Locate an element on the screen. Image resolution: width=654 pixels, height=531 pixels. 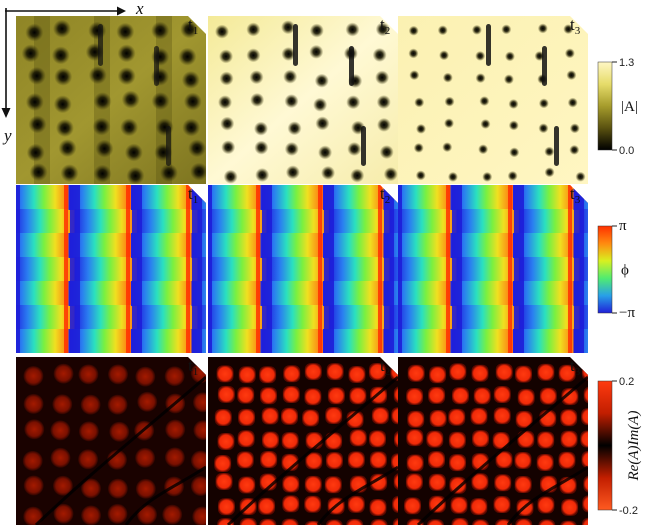
amplitude-panel-2: t2 is located at coordinates (303, 99).